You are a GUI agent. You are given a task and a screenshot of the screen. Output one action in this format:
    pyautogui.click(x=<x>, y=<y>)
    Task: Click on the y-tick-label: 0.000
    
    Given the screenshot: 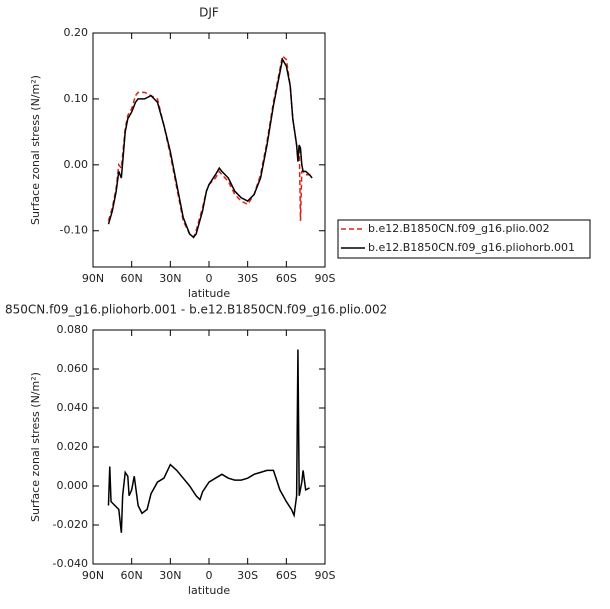 What is the action you would take?
    pyautogui.click(x=73, y=485)
    